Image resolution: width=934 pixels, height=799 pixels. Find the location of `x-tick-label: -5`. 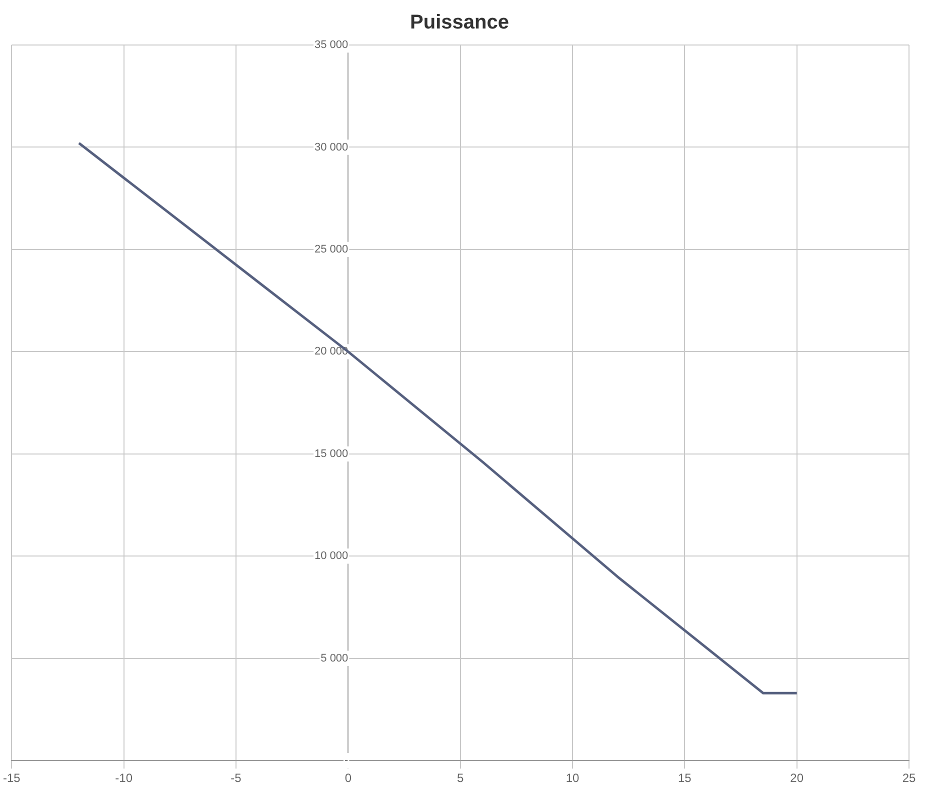

x-tick-label: -5 is located at coordinates (236, 778).